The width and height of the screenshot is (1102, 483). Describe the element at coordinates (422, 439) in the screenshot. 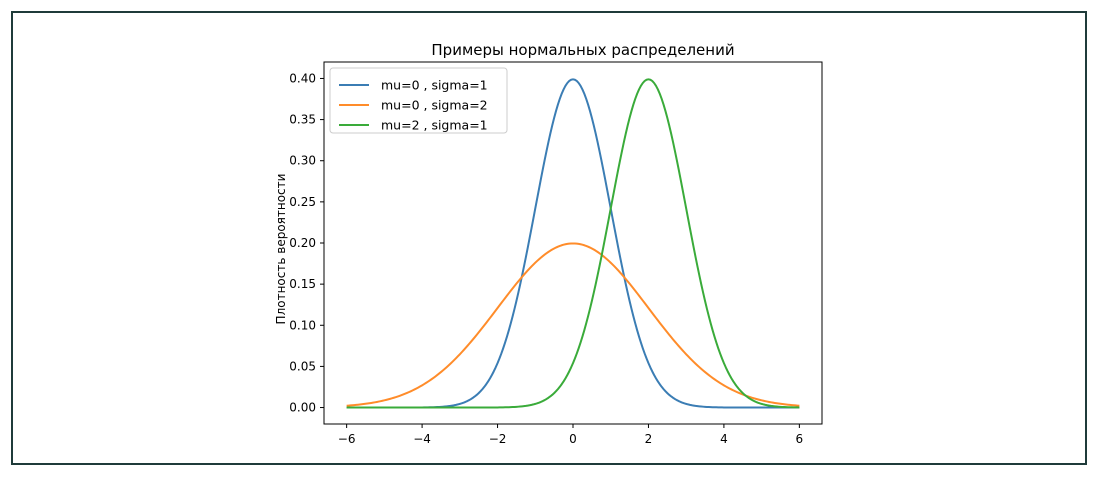

I see `x-tick-label: −4` at that location.